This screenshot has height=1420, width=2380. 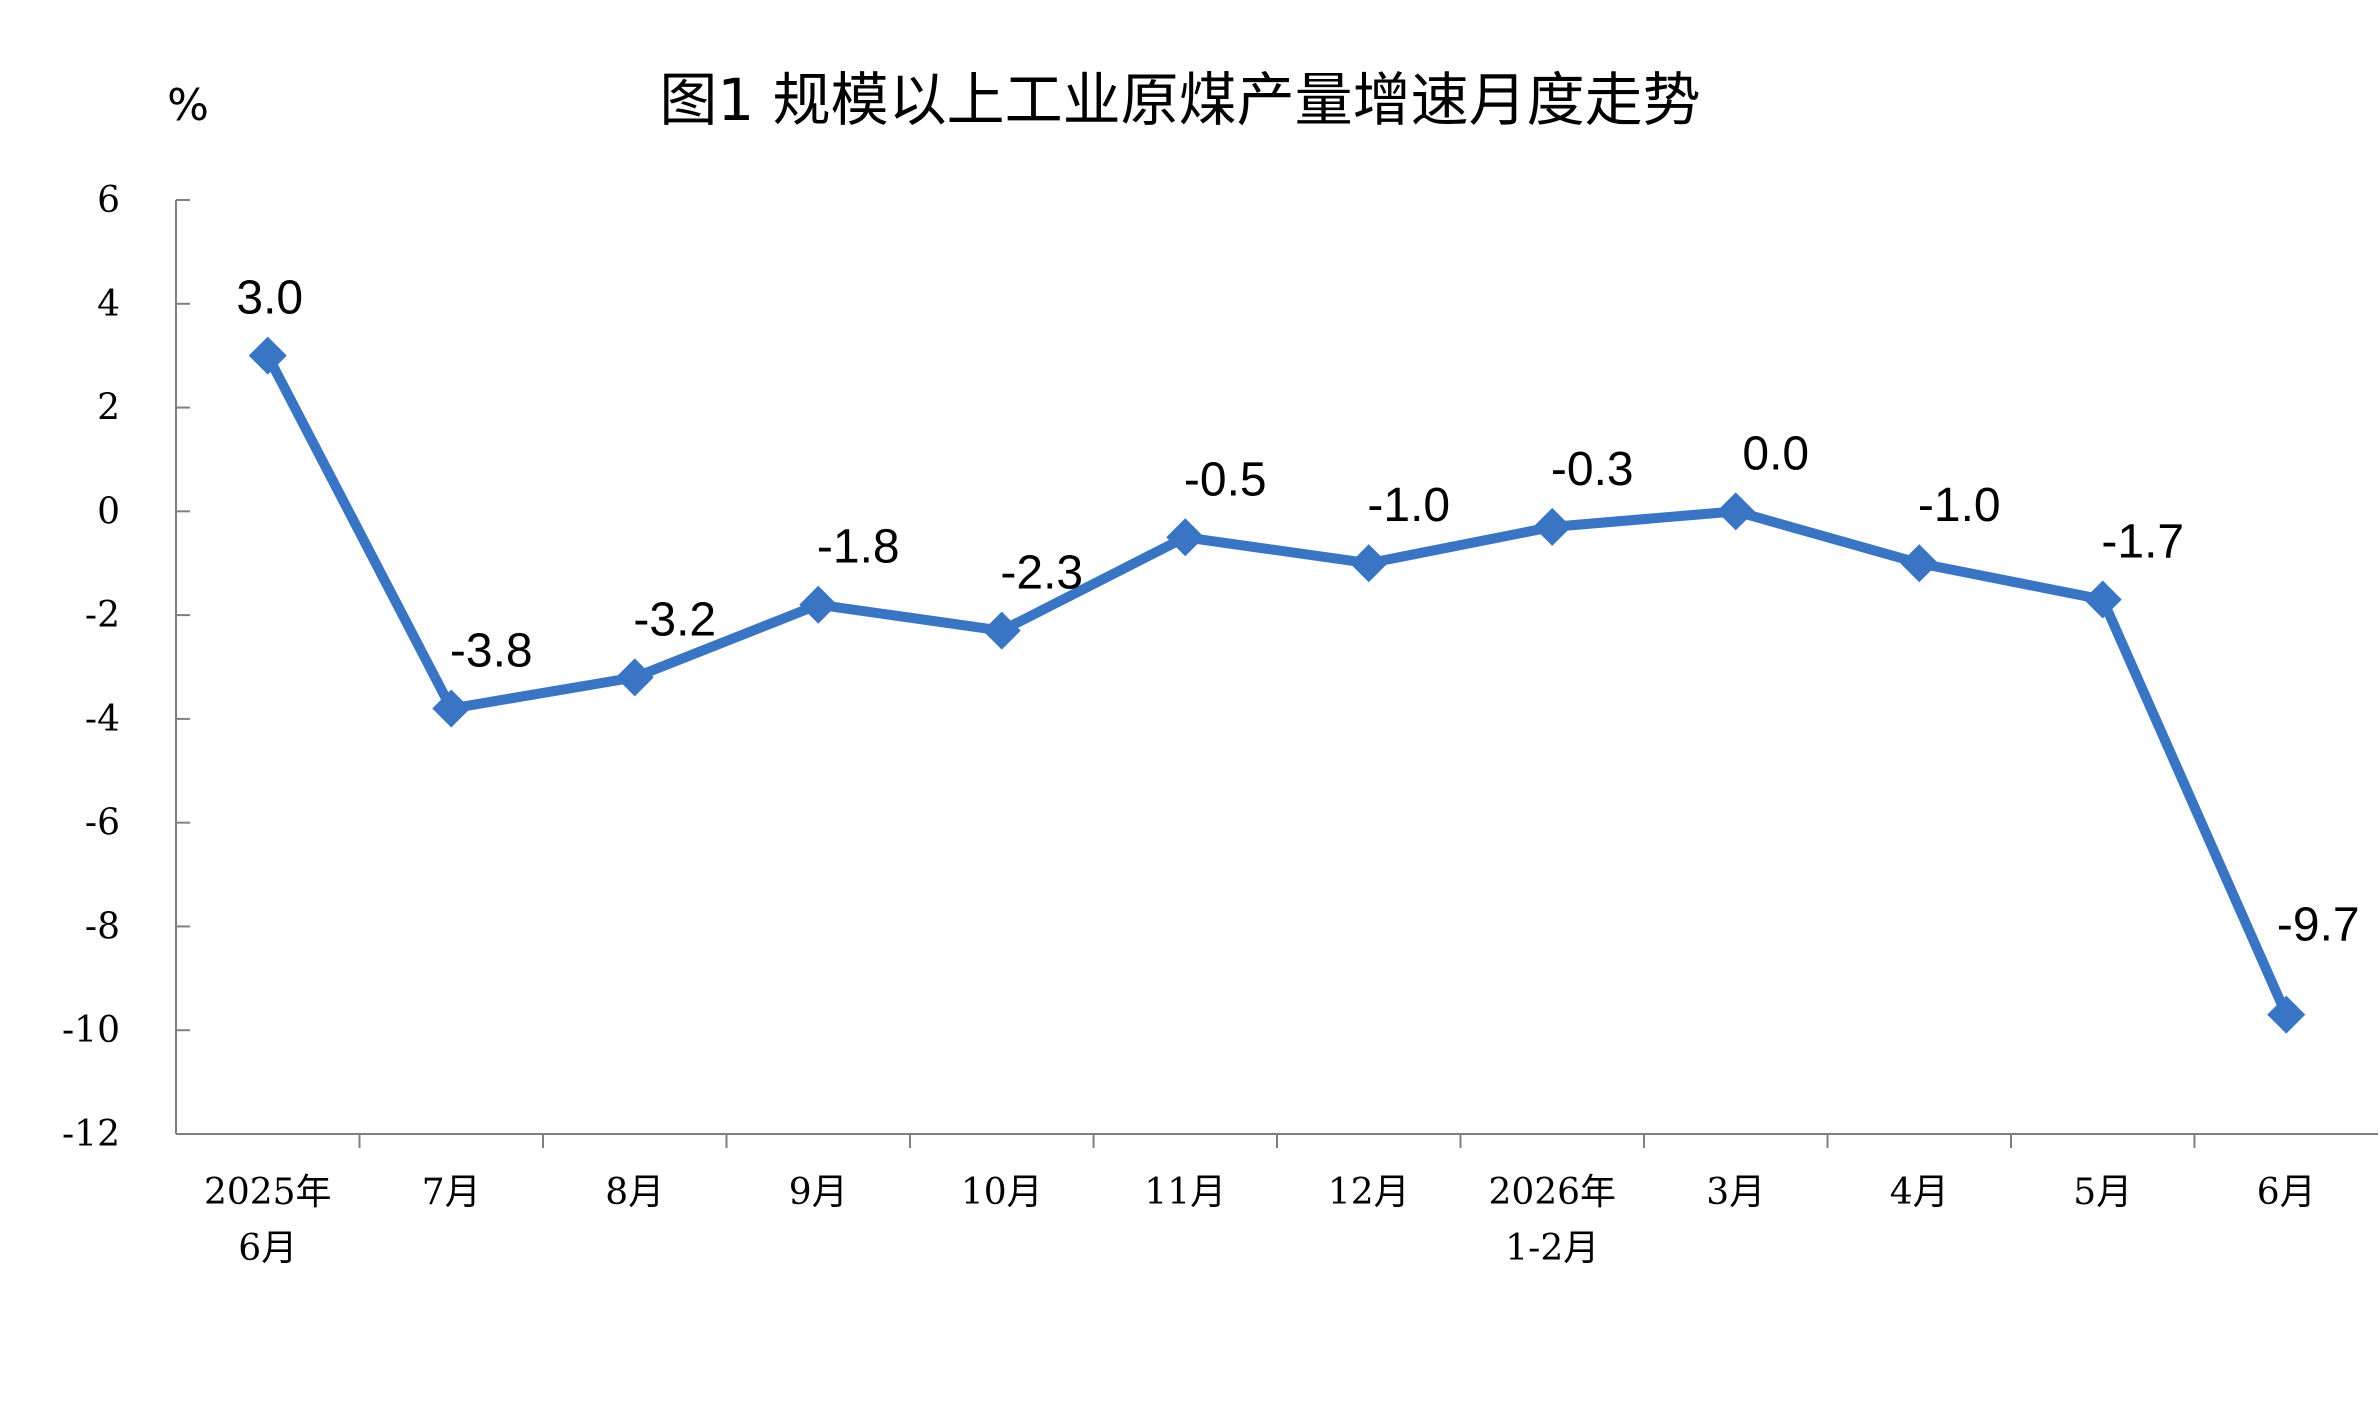 What do you see at coordinates (1225, 479) in the screenshot?
I see `data-label: -0.5` at bounding box center [1225, 479].